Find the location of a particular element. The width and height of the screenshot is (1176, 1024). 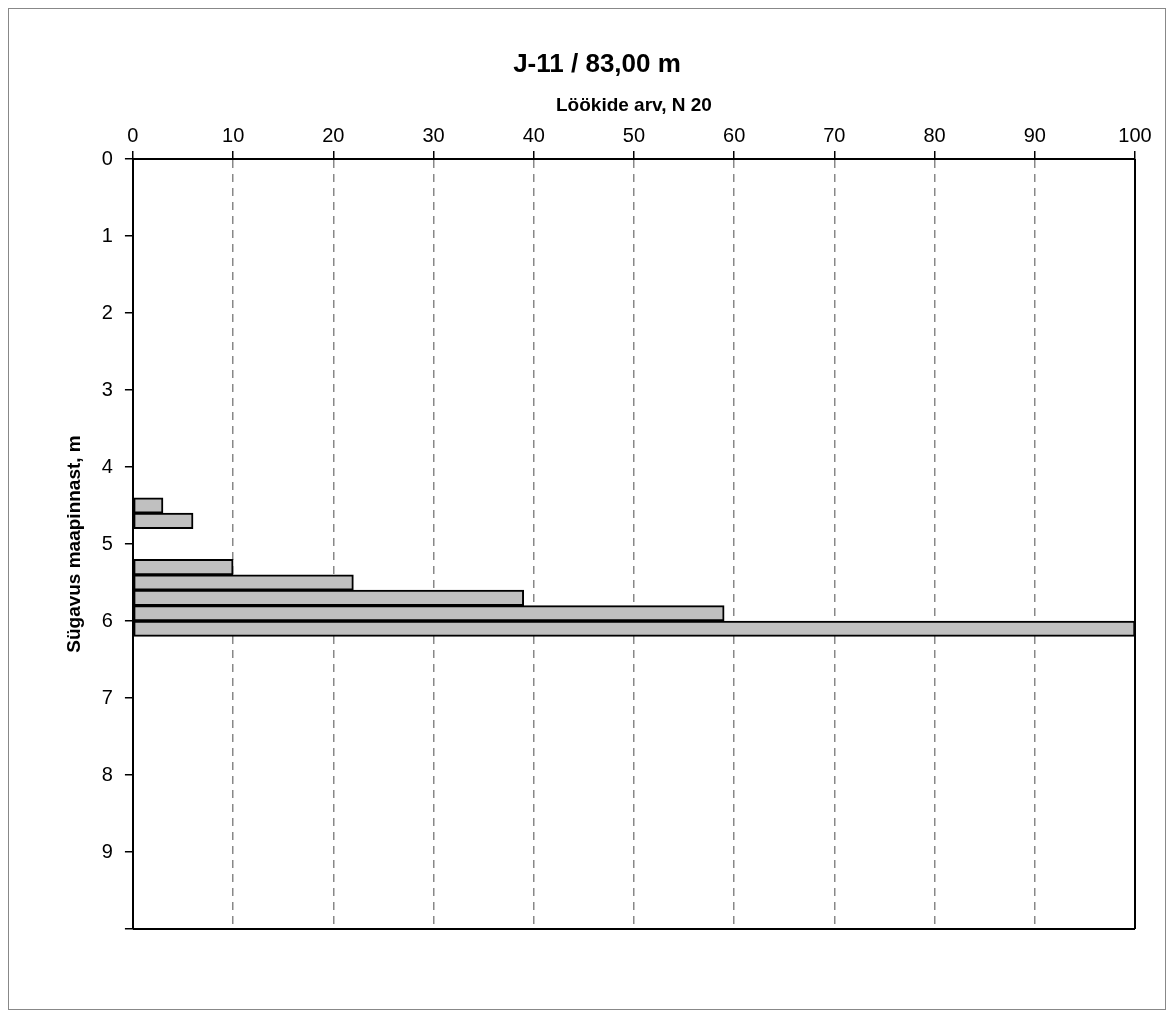

y-tick-label: 1 is located at coordinates (107, 234).